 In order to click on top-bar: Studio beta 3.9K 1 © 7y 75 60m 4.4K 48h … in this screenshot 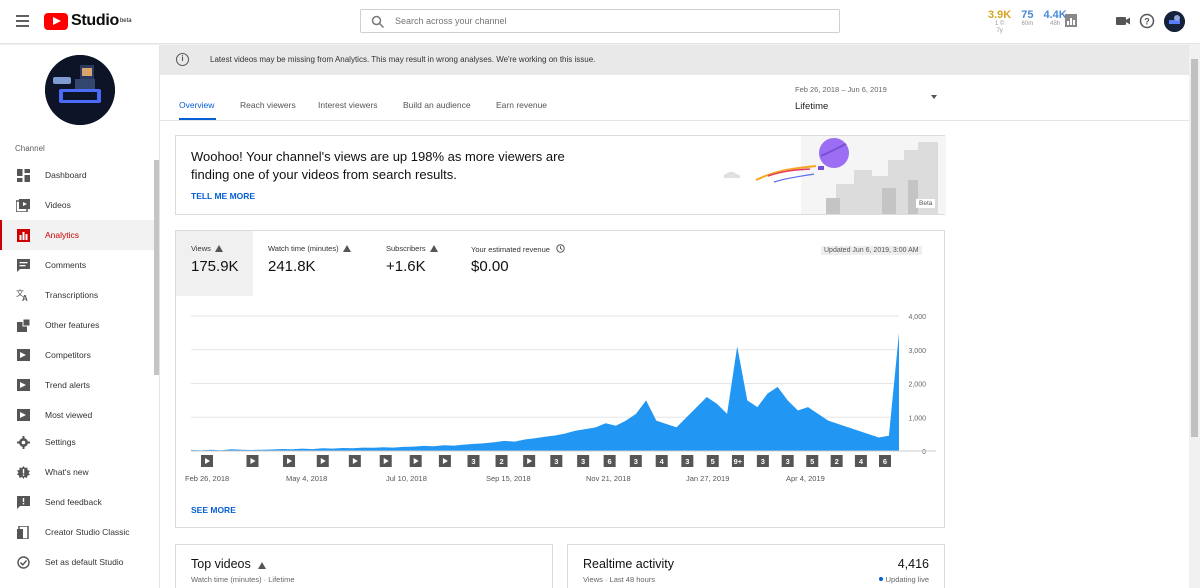, I will do `click(600, 22)`.